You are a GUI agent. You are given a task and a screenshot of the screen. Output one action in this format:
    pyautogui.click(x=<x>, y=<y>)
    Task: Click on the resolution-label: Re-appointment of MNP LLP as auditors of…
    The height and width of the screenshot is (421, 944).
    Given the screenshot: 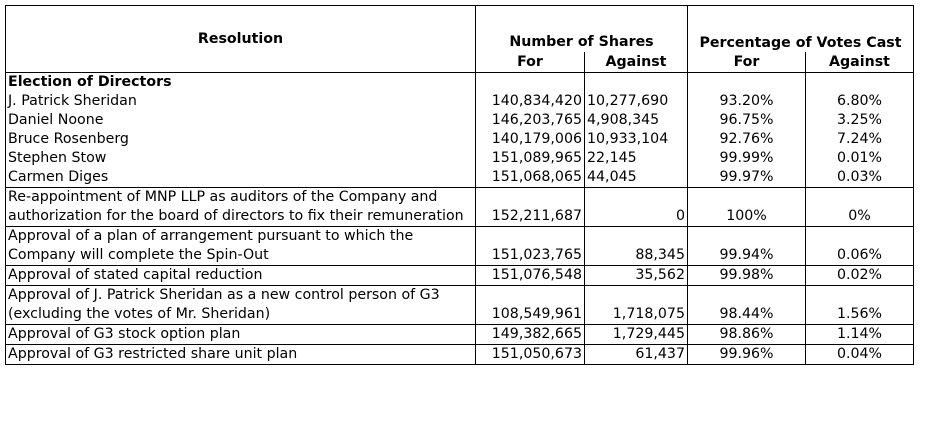 What is the action you would take?
    pyautogui.click(x=240, y=207)
    